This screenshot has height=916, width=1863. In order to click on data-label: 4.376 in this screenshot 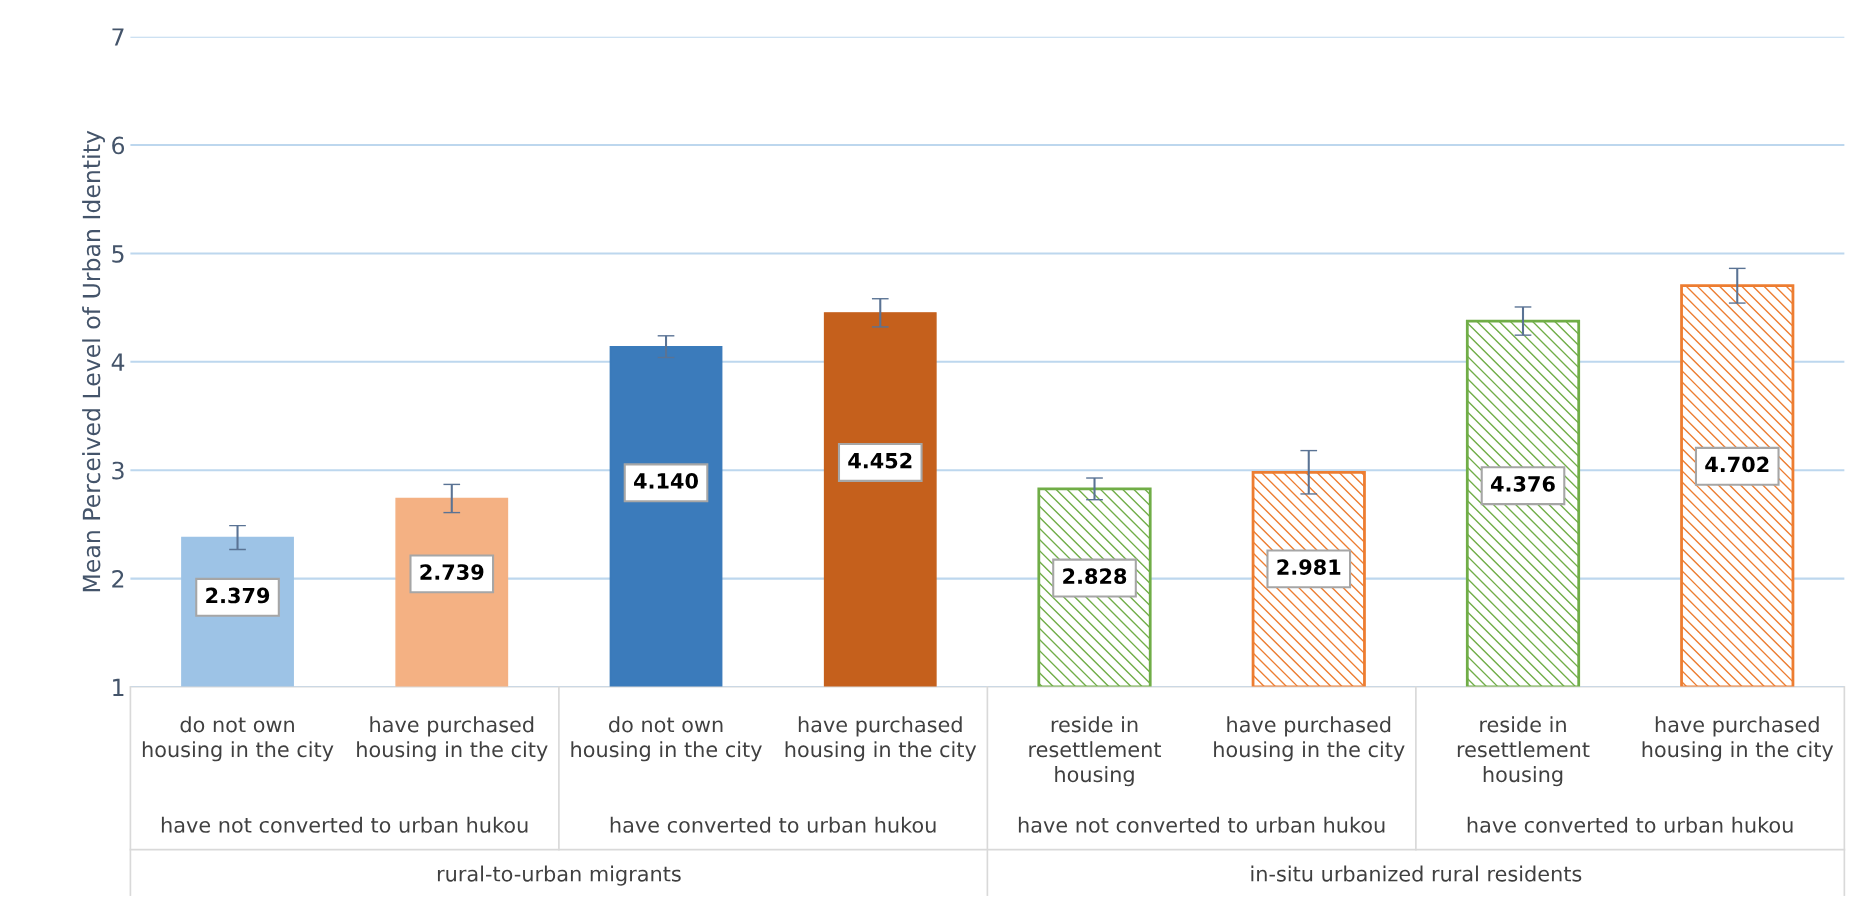, I will do `click(1522, 484)`.